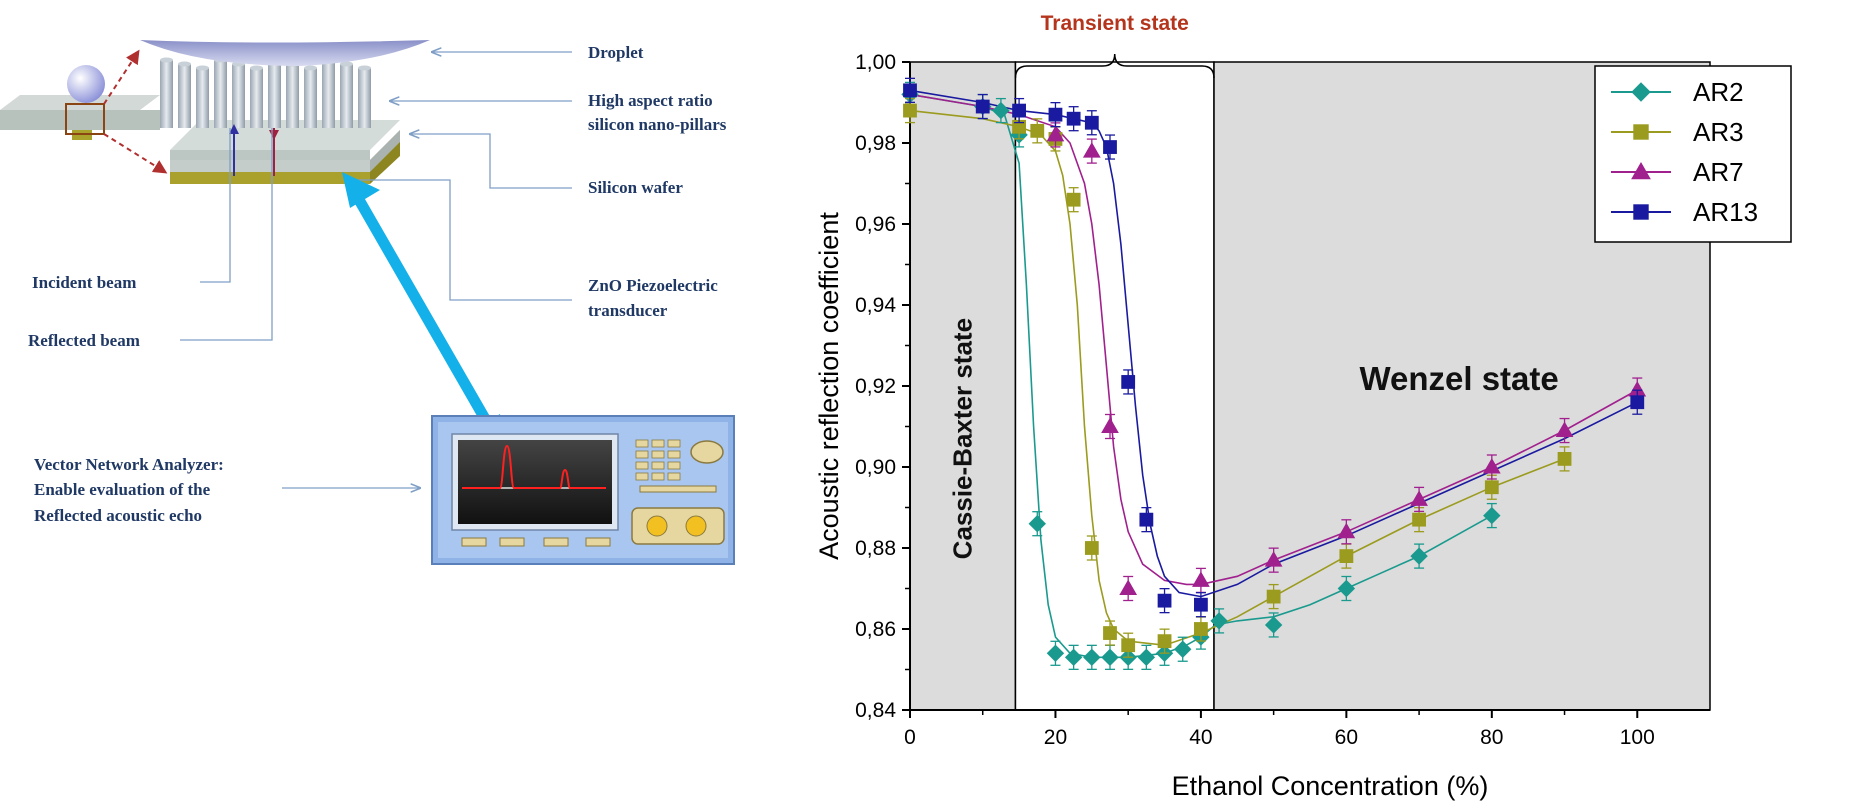 The image size is (1860, 810). What do you see at coordinates (650, 100) in the screenshot?
I see `label-pillars-1: High aspect ratio` at bounding box center [650, 100].